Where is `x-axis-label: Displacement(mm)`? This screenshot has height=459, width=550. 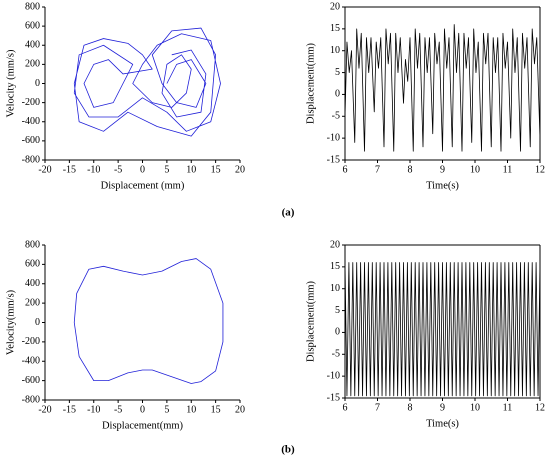 x-axis-label: Displacement(mm) is located at coordinates (143, 425).